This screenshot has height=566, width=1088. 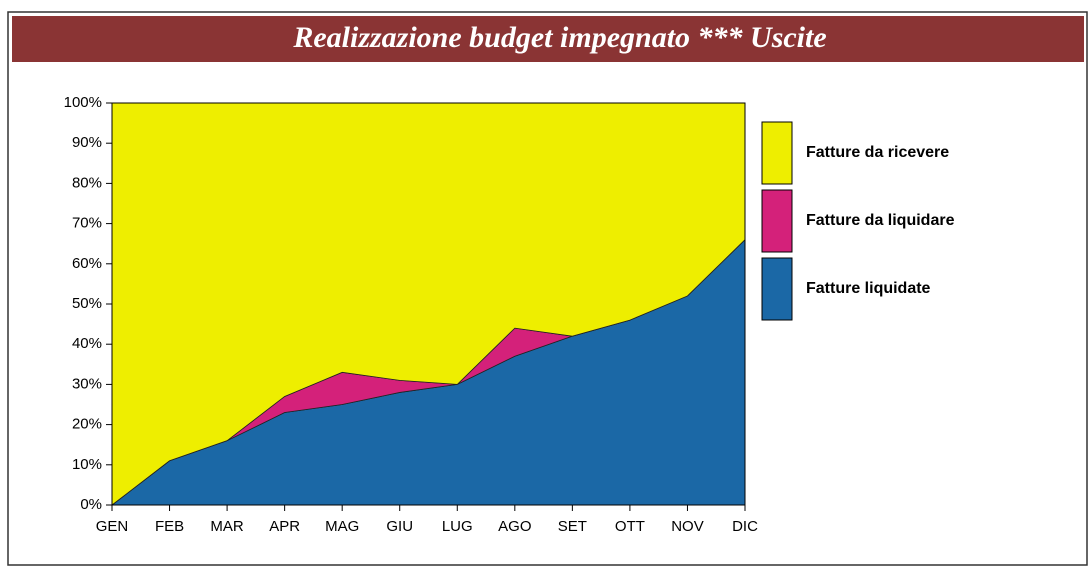 I want to click on x-tick-label: GEN, so click(x=112, y=526).